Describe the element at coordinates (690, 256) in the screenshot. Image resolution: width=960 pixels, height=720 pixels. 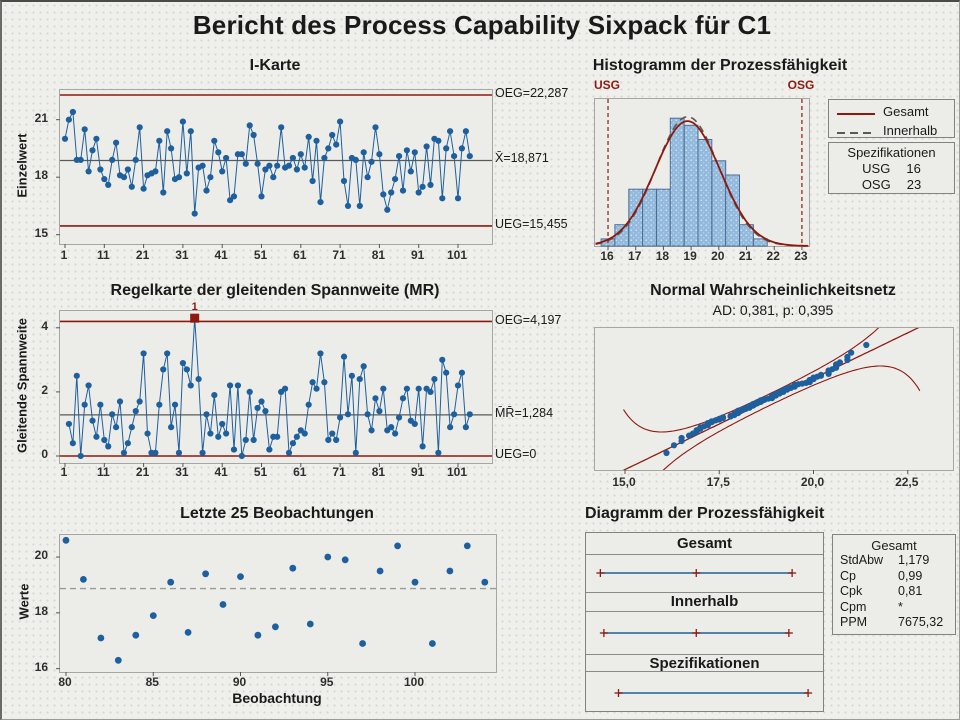
I see `tick-label: 19` at that location.